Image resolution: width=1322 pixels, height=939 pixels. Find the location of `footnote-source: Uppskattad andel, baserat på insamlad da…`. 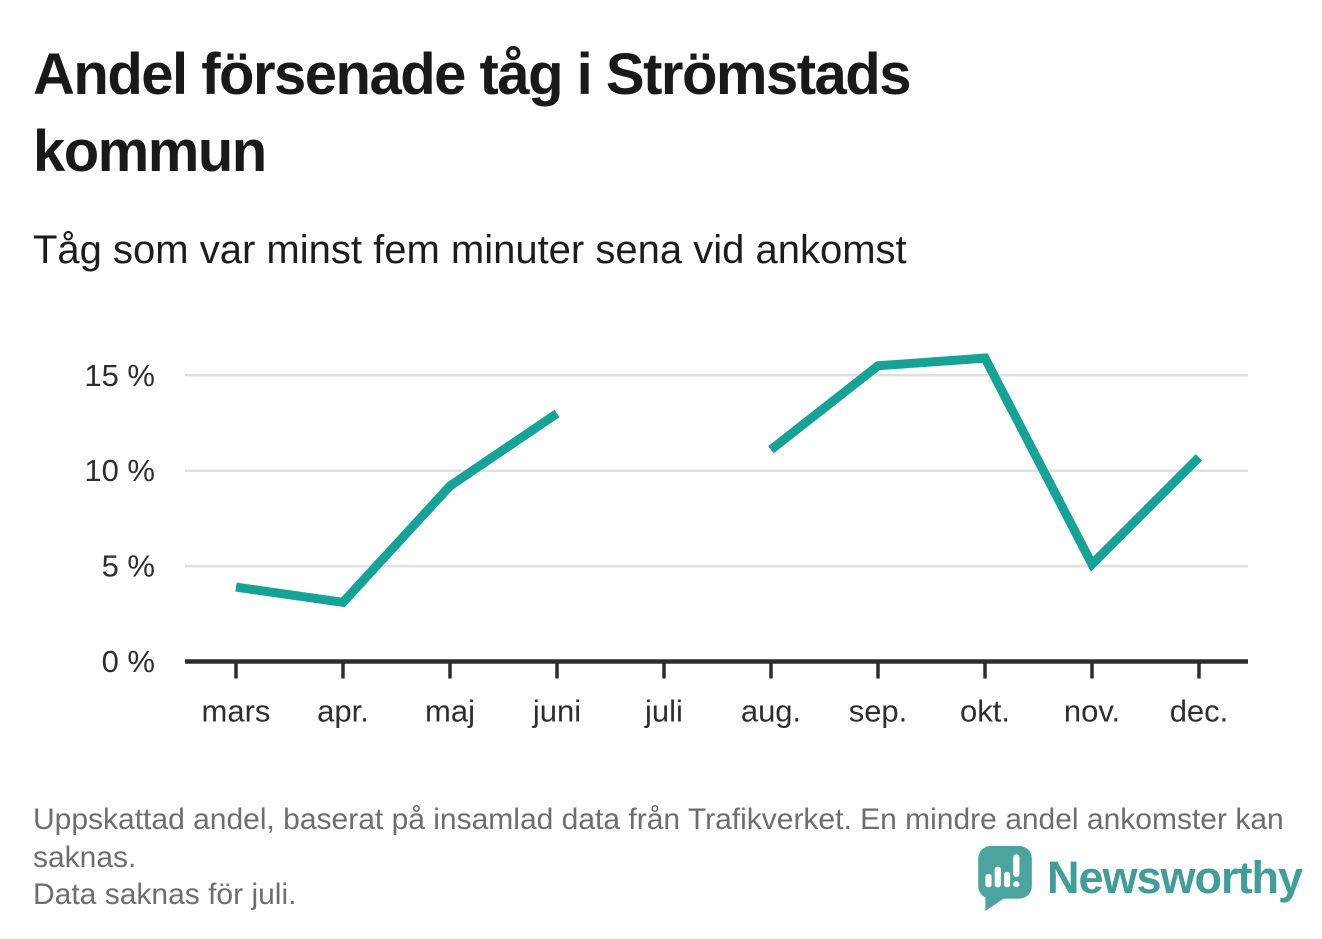

footnote-source: Uppskattad andel, baserat på insamlad da… is located at coordinates (658, 838).